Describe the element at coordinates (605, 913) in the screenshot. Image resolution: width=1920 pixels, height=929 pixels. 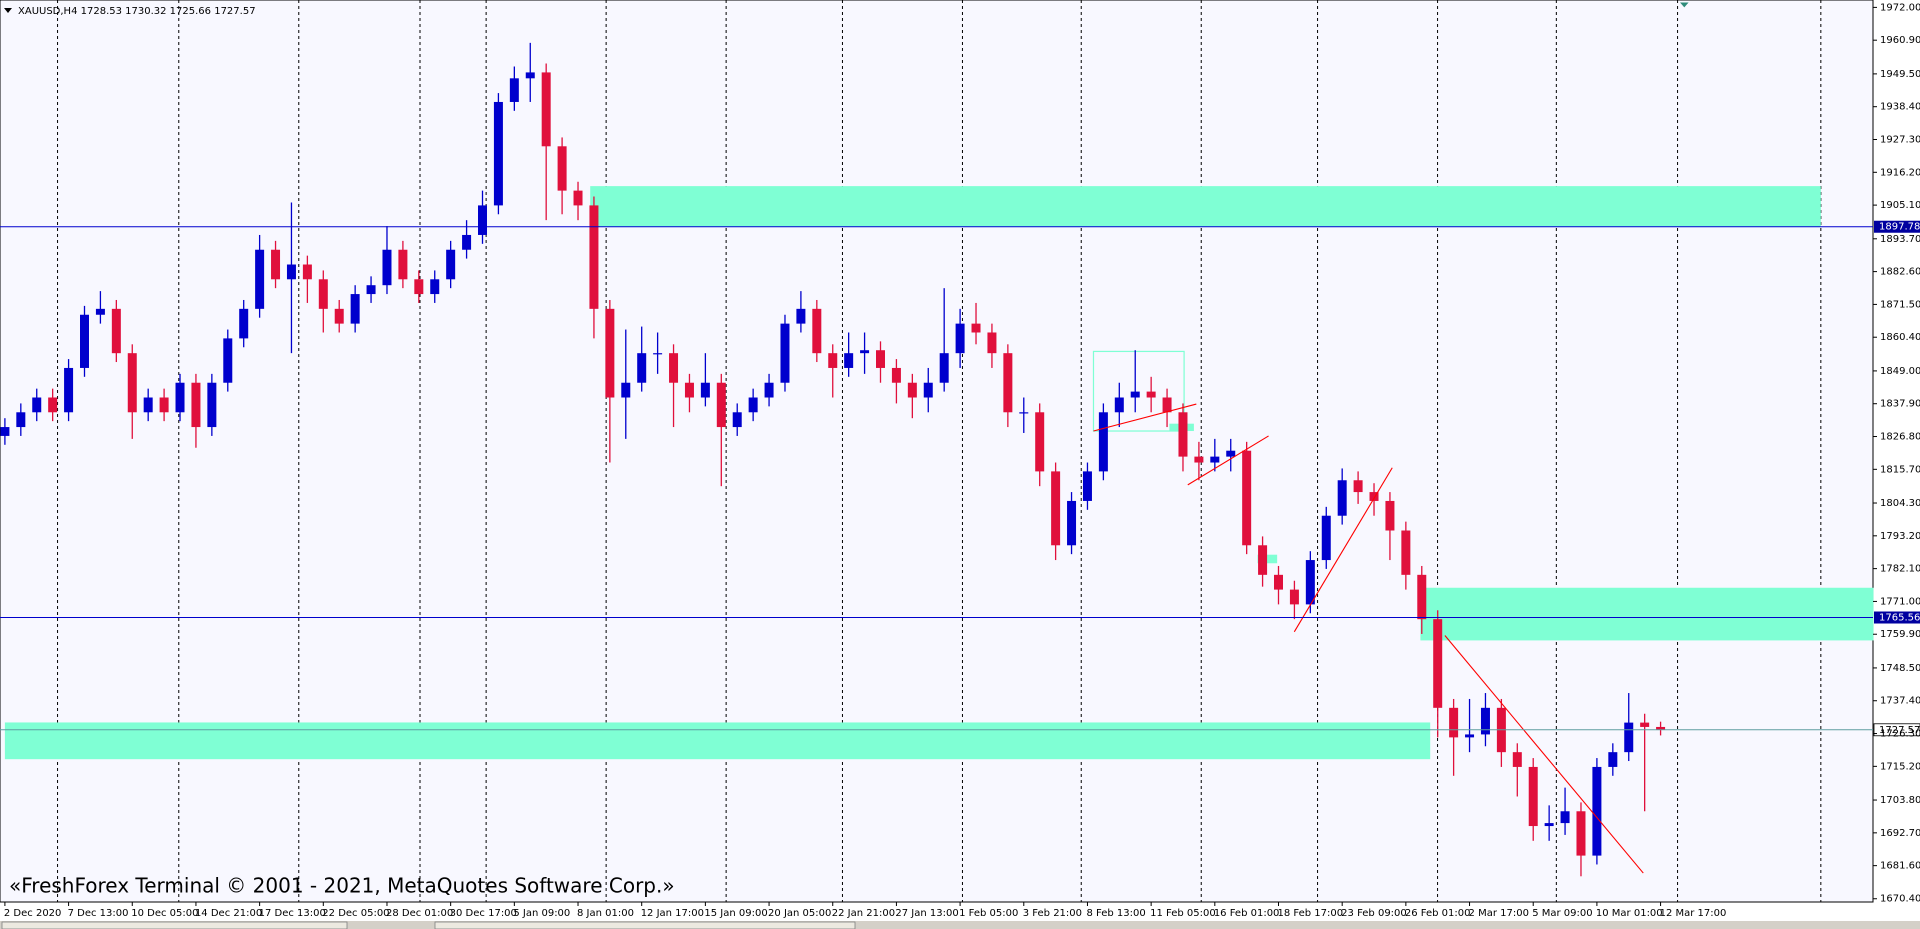
I see `x-tick-label: 8 Jan 01:00` at that location.